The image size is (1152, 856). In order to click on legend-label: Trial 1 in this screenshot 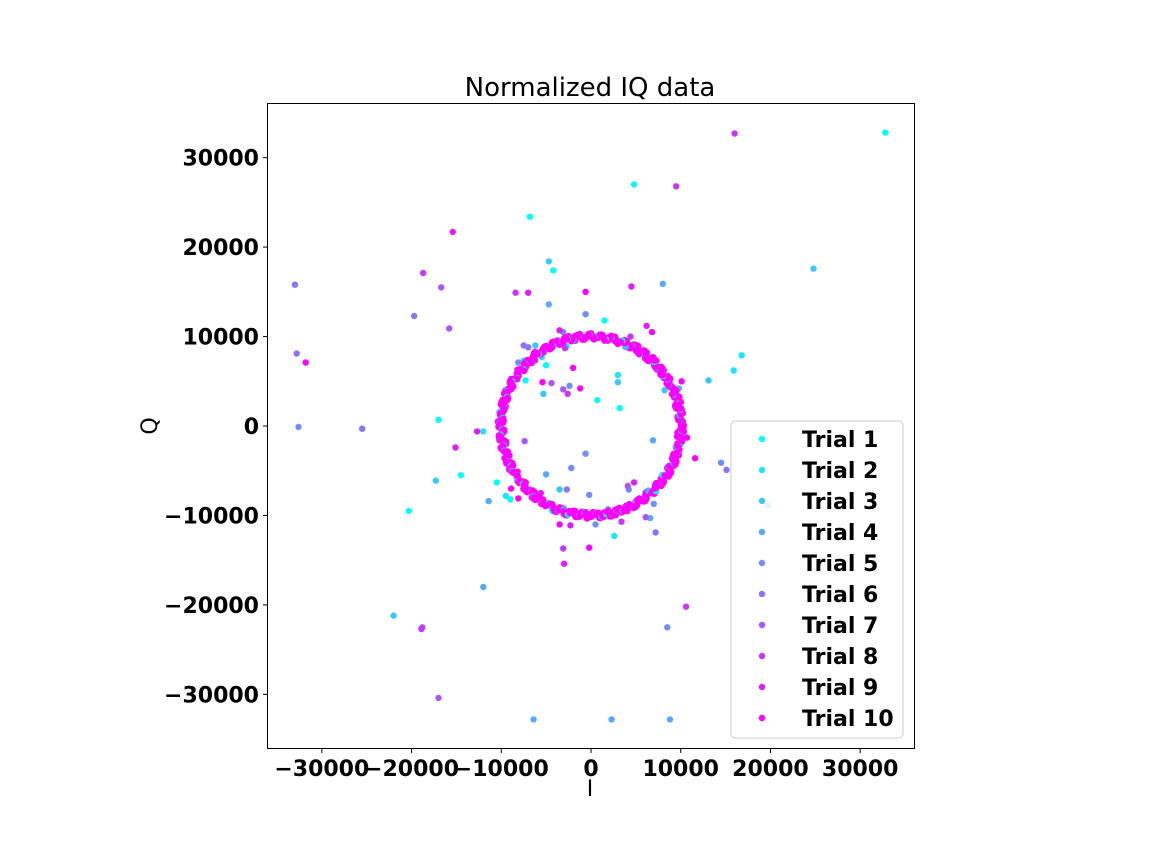, I will do `click(840, 440)`.